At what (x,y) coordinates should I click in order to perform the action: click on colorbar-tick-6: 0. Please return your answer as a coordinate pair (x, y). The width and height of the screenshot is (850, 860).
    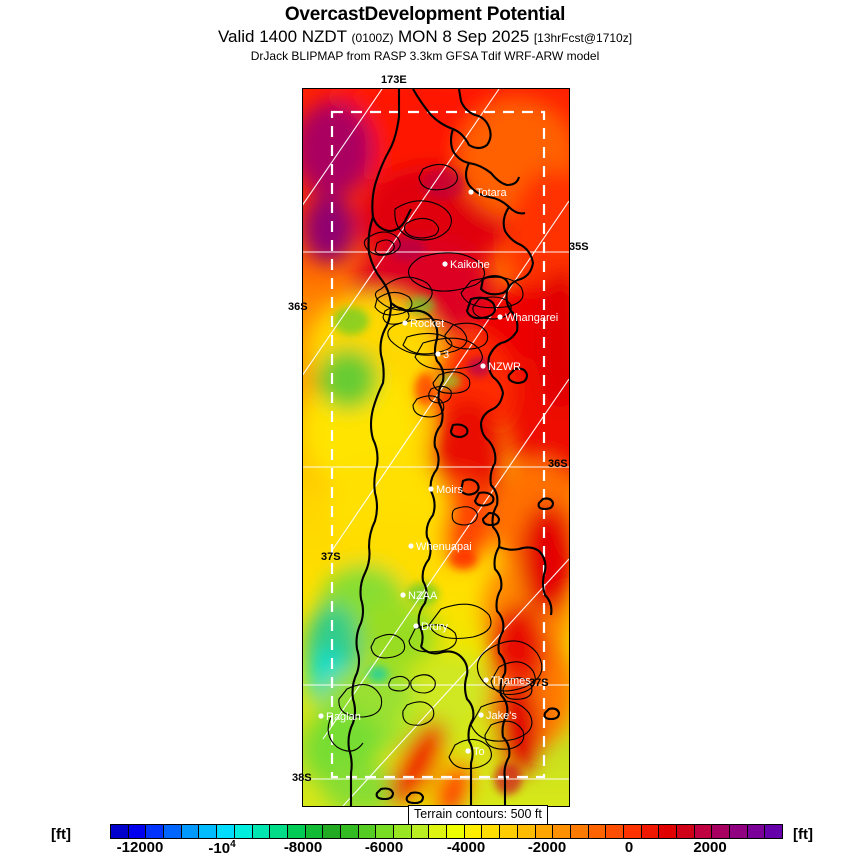
    Looking at the image, I should click on (629, 847).